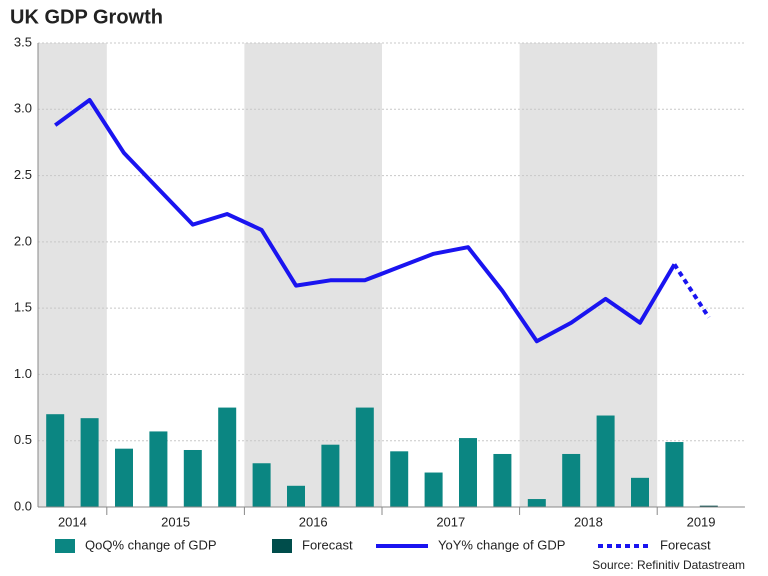 The height and width of the screenshot is (576, 768). What do you see at coordinates (313, 521) in the screenshot?
I see `x-tick-label: 2016` at bounding box center [313, 521].